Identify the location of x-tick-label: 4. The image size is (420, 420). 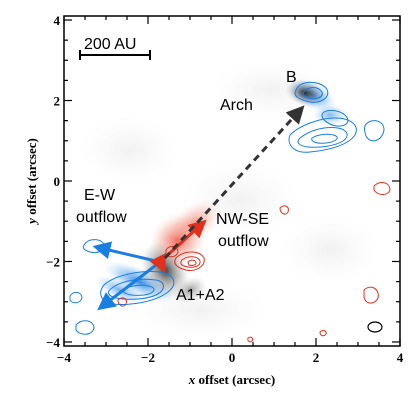
(400, 357).